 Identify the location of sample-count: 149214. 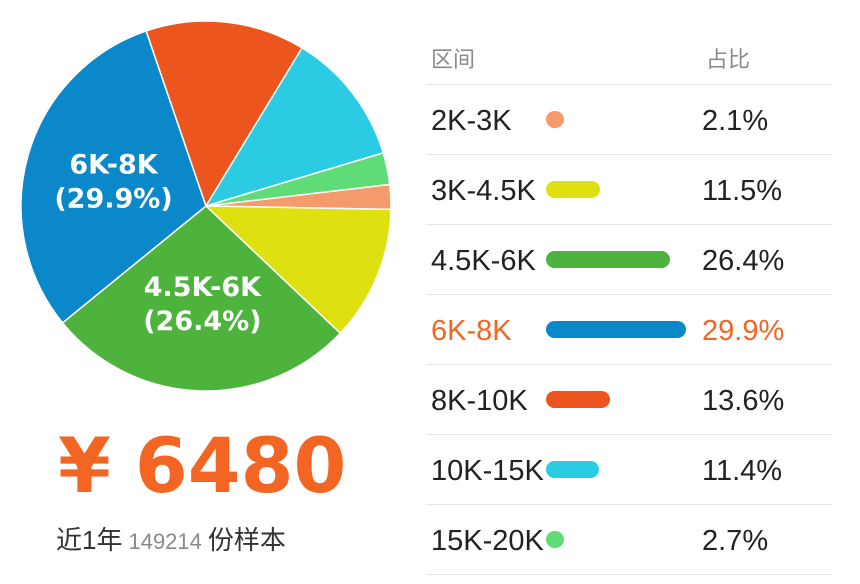
(165, 541).